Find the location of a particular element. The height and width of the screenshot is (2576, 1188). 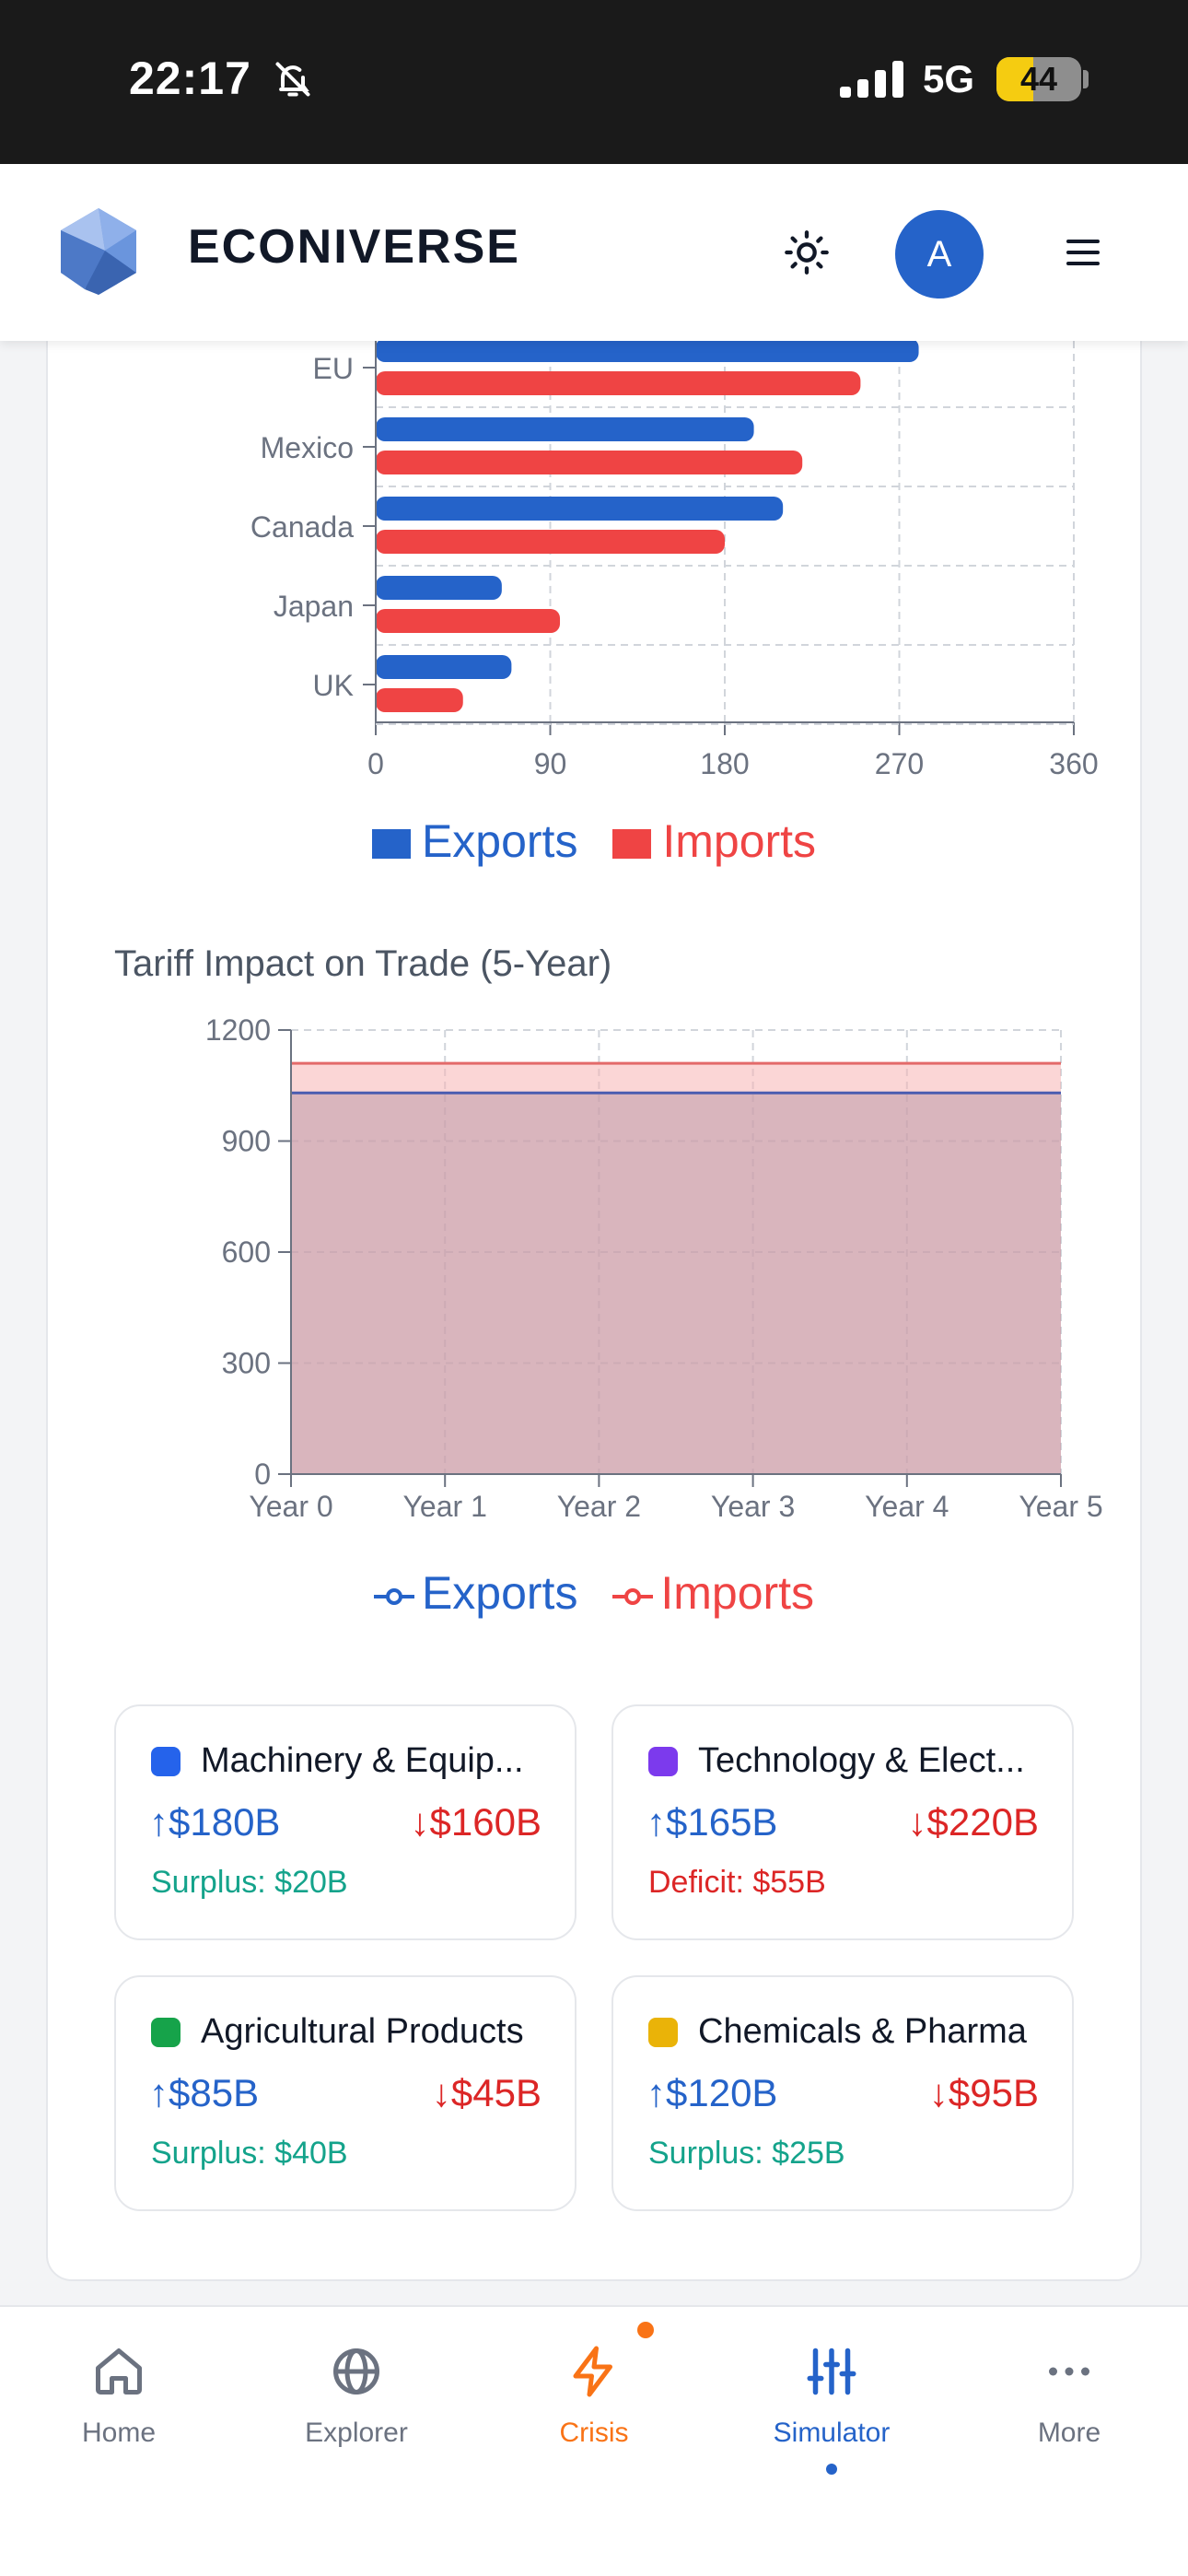

sector-balance: Deficit: $55B is located at coordinates (737, 1882).